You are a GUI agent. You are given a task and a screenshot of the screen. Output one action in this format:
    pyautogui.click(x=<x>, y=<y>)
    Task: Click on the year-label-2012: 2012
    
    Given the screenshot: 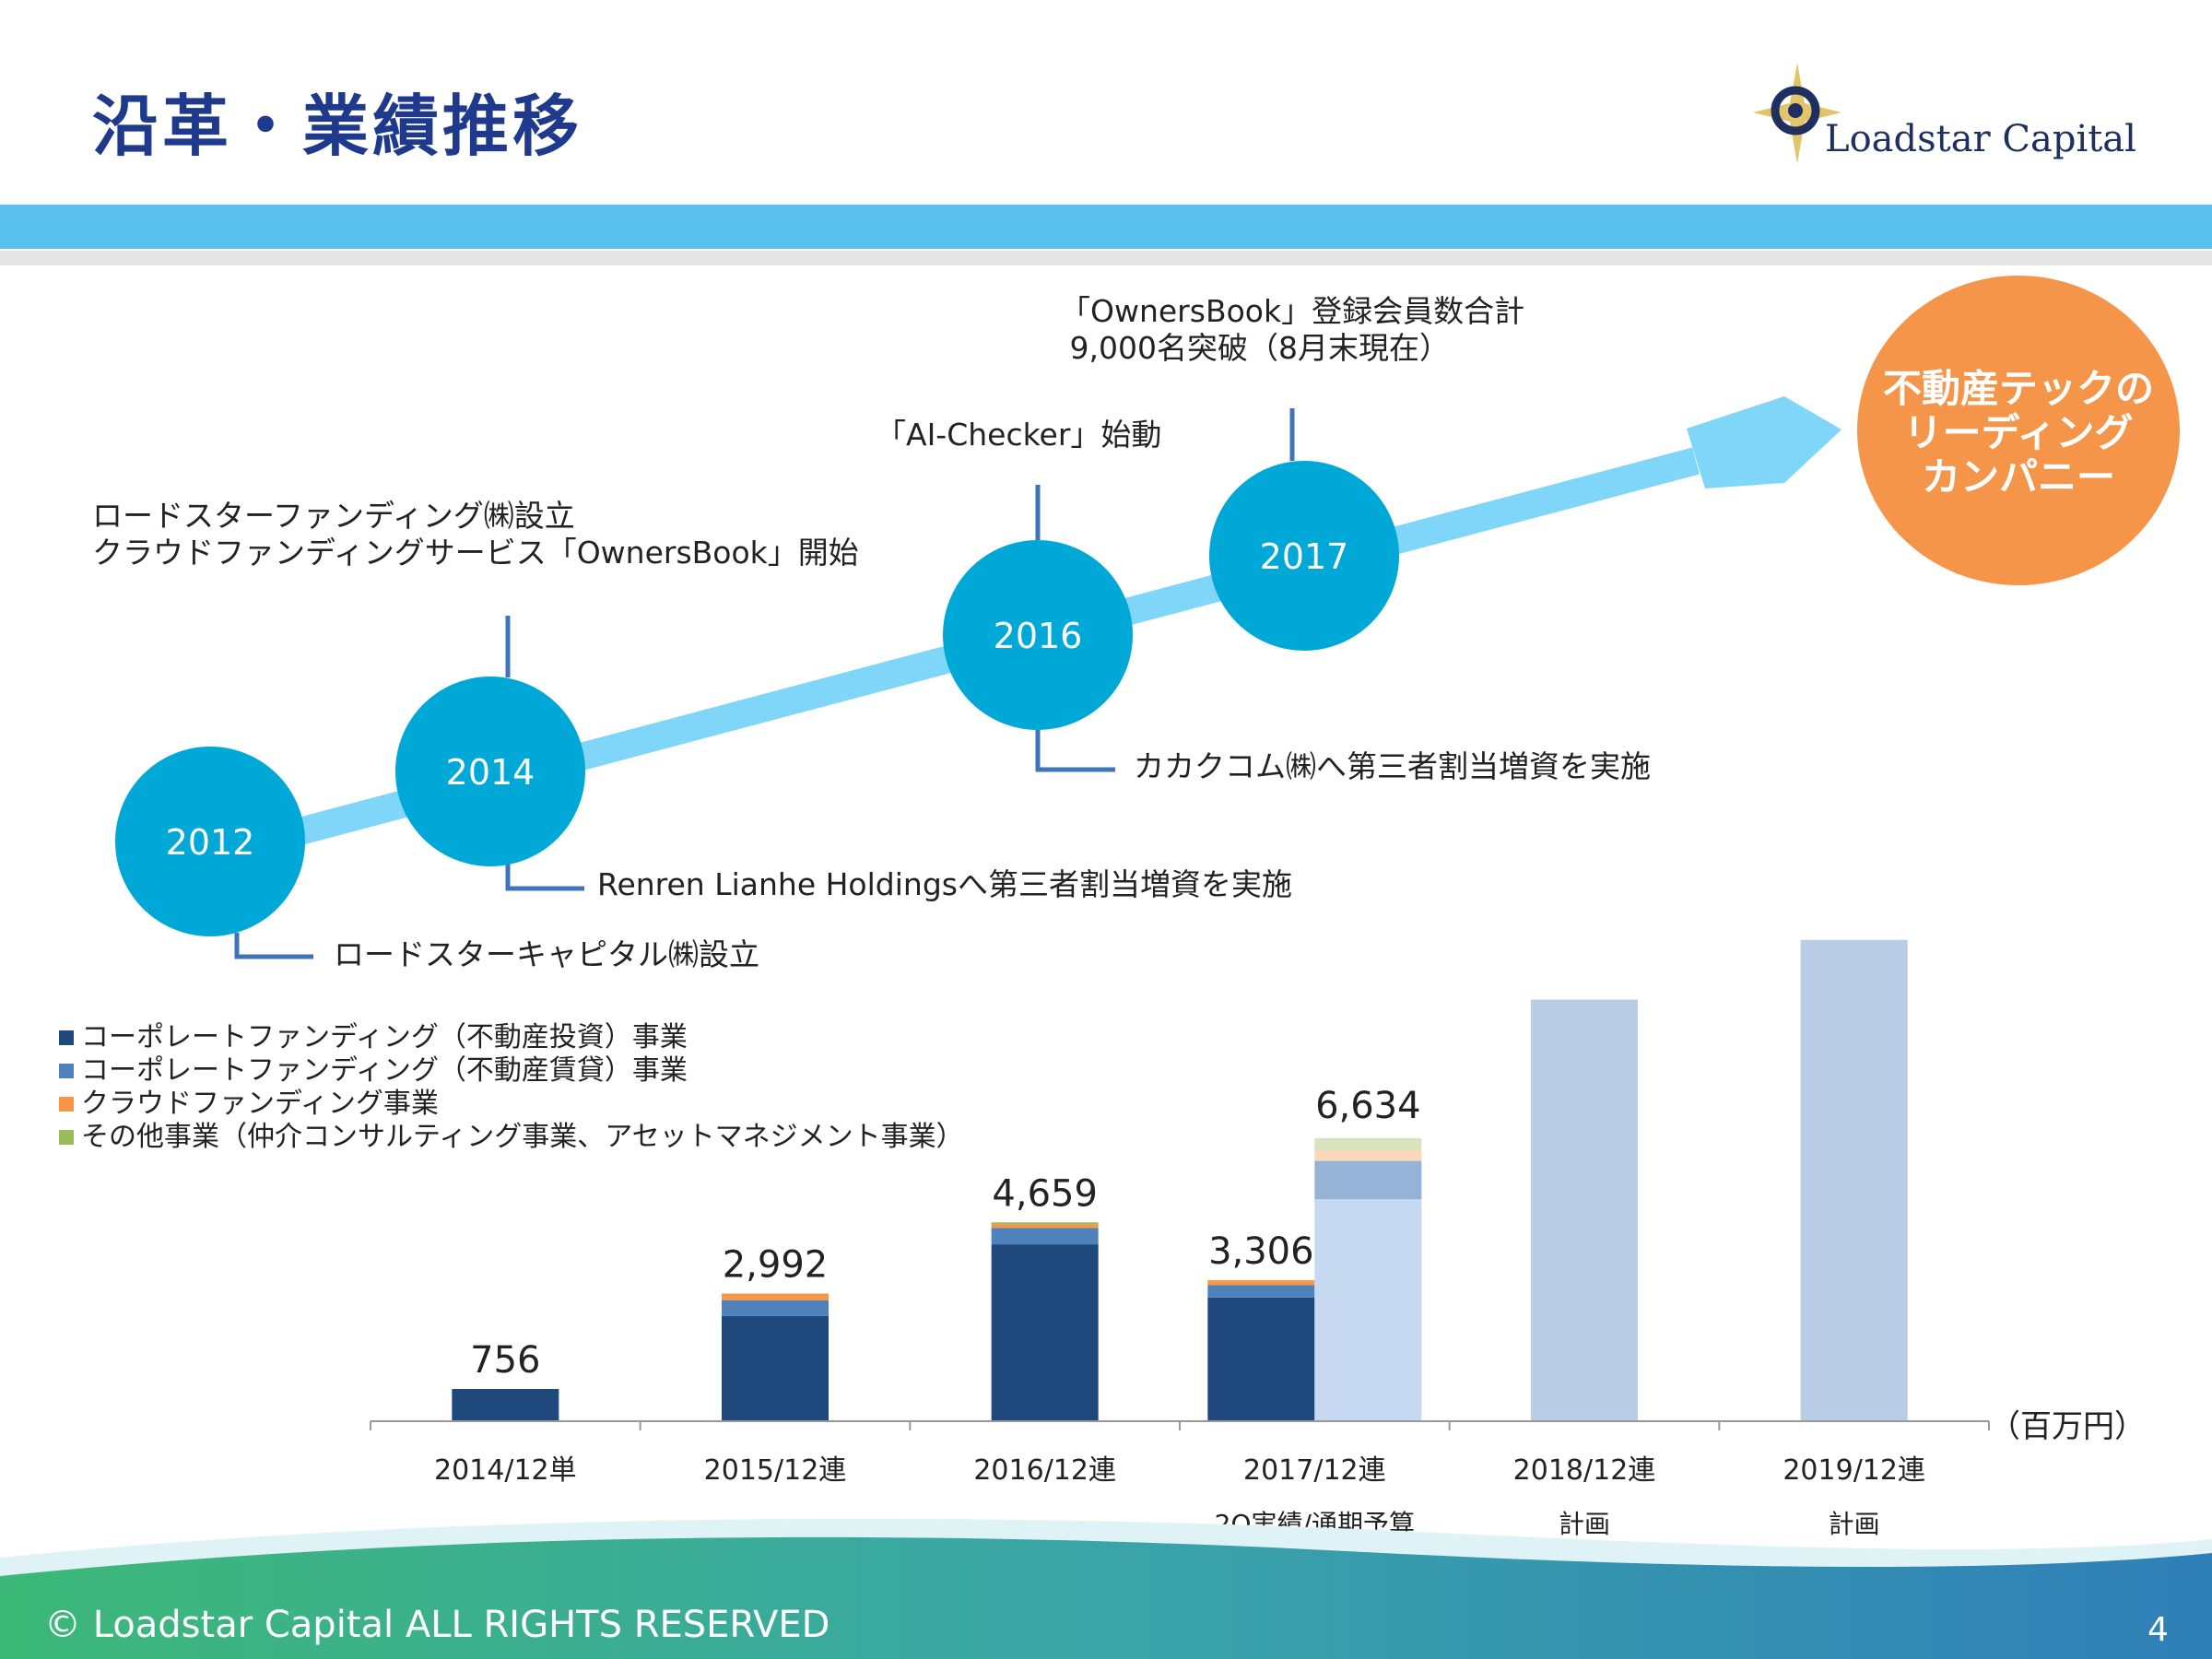 What is the action you would take?
    pyautogui.click(x=210, y=842)
    